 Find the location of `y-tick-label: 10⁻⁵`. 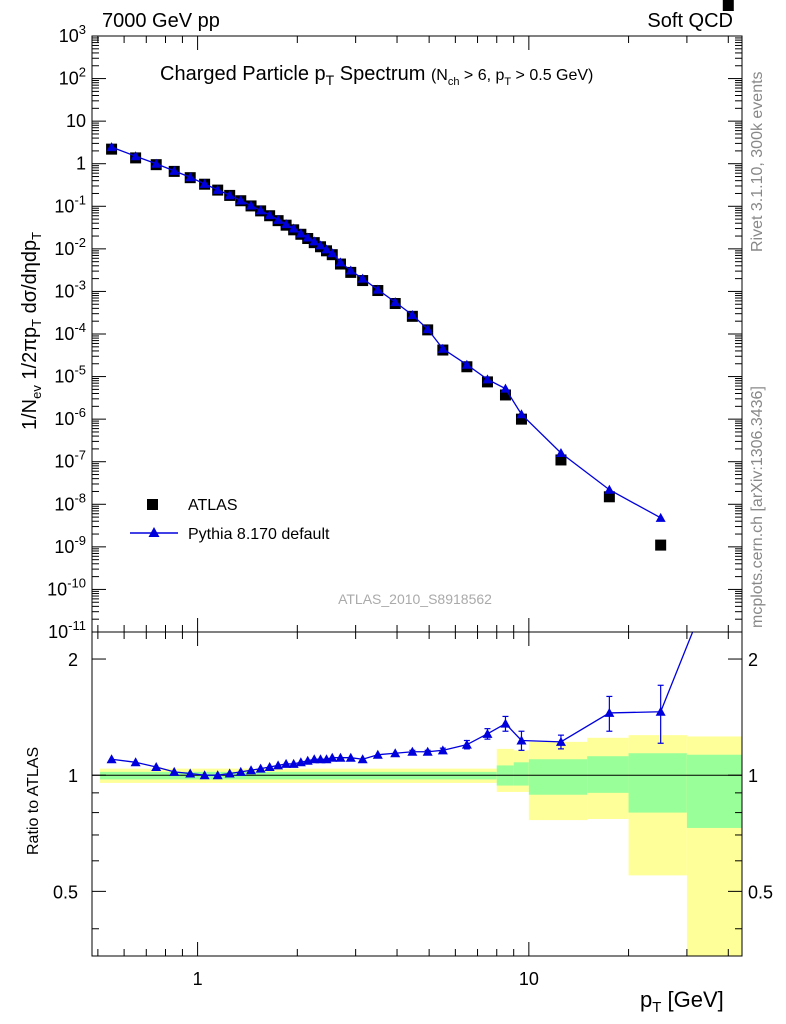

y-tick-label: 10⁻⁵ is located at coordinates (70, 375).